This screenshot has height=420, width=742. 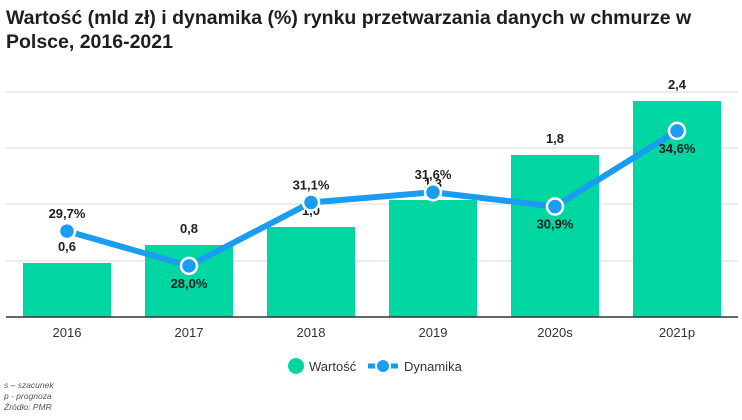 What do you see at coordinates (296, 366) in the screenshot?
I see `legend-swatch-bars` at bounding box center [296, 366].